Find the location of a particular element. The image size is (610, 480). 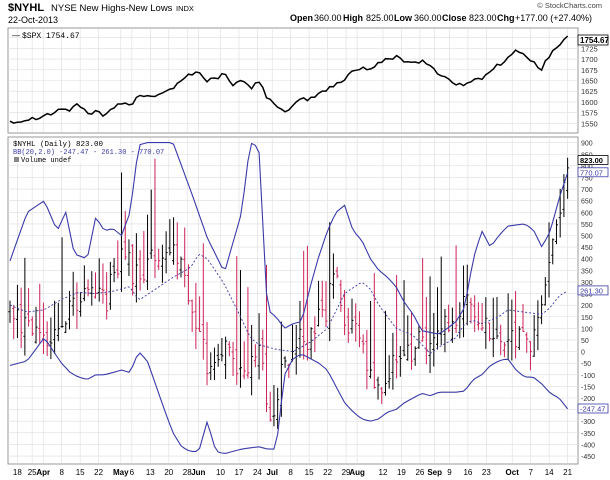

high-label: High is located at coordinates (353, 18).